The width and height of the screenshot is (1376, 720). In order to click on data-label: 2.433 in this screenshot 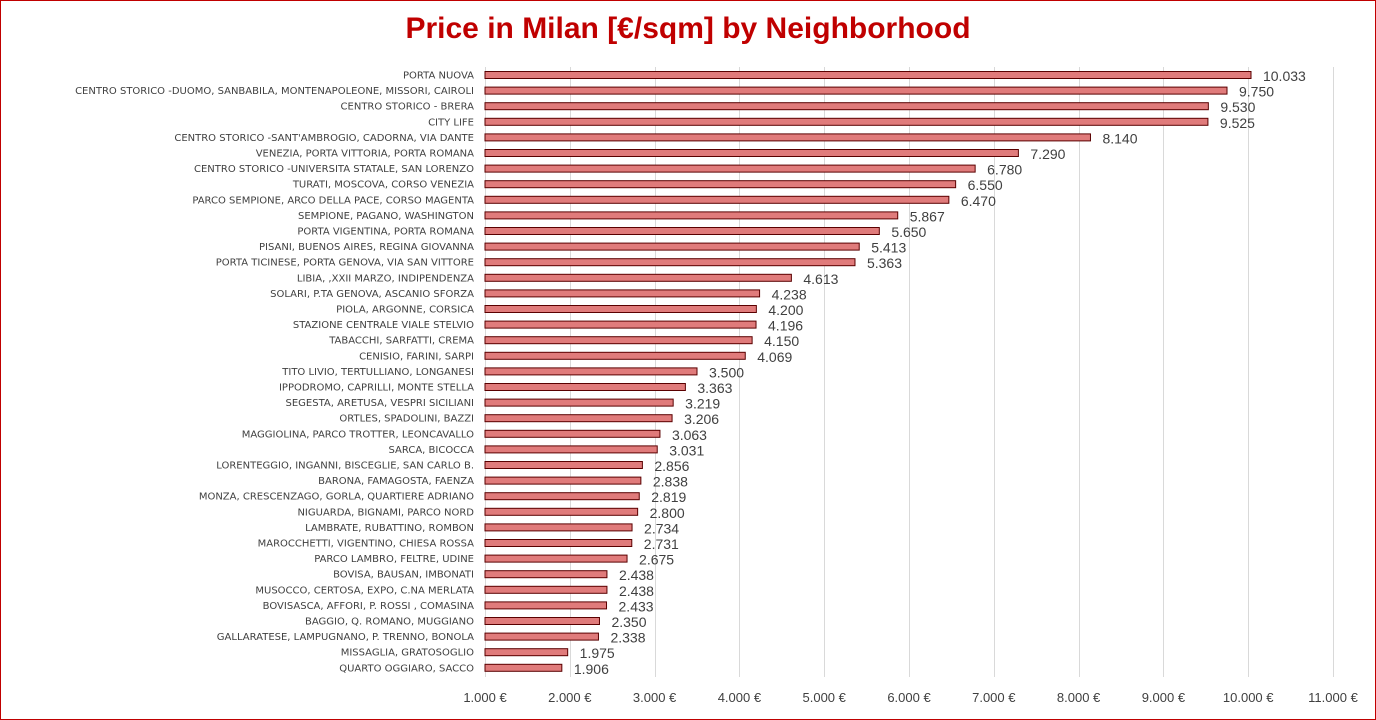, I will do `click(636, 606)`.